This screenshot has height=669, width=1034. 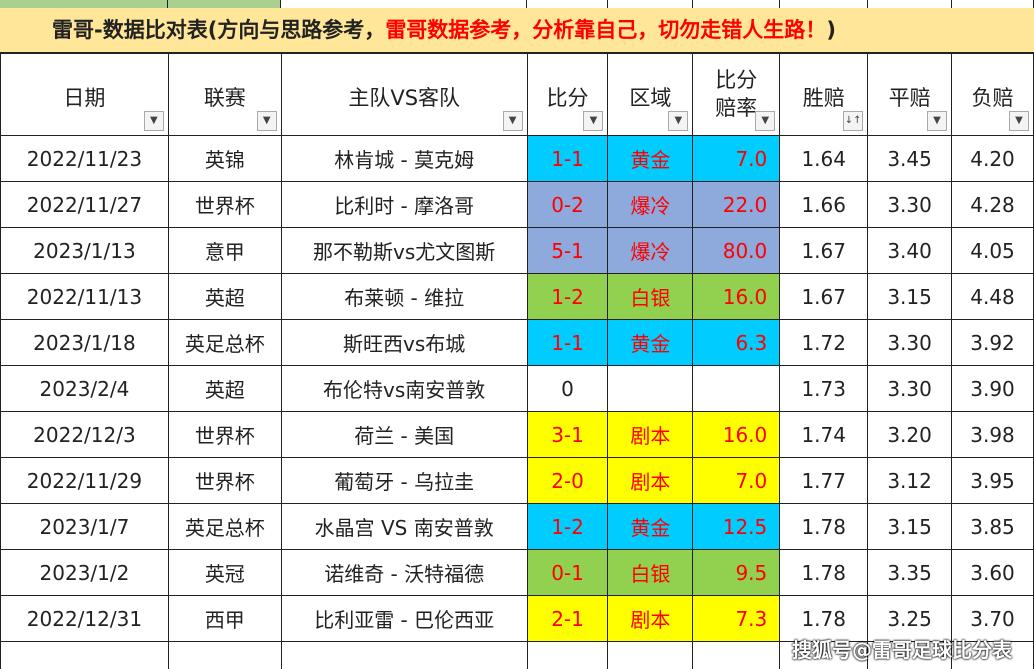 What do you see at coordinates (992, 572) in the screenshot?
I see `cell-lose: 3.60` at bounding box center [992, 572].